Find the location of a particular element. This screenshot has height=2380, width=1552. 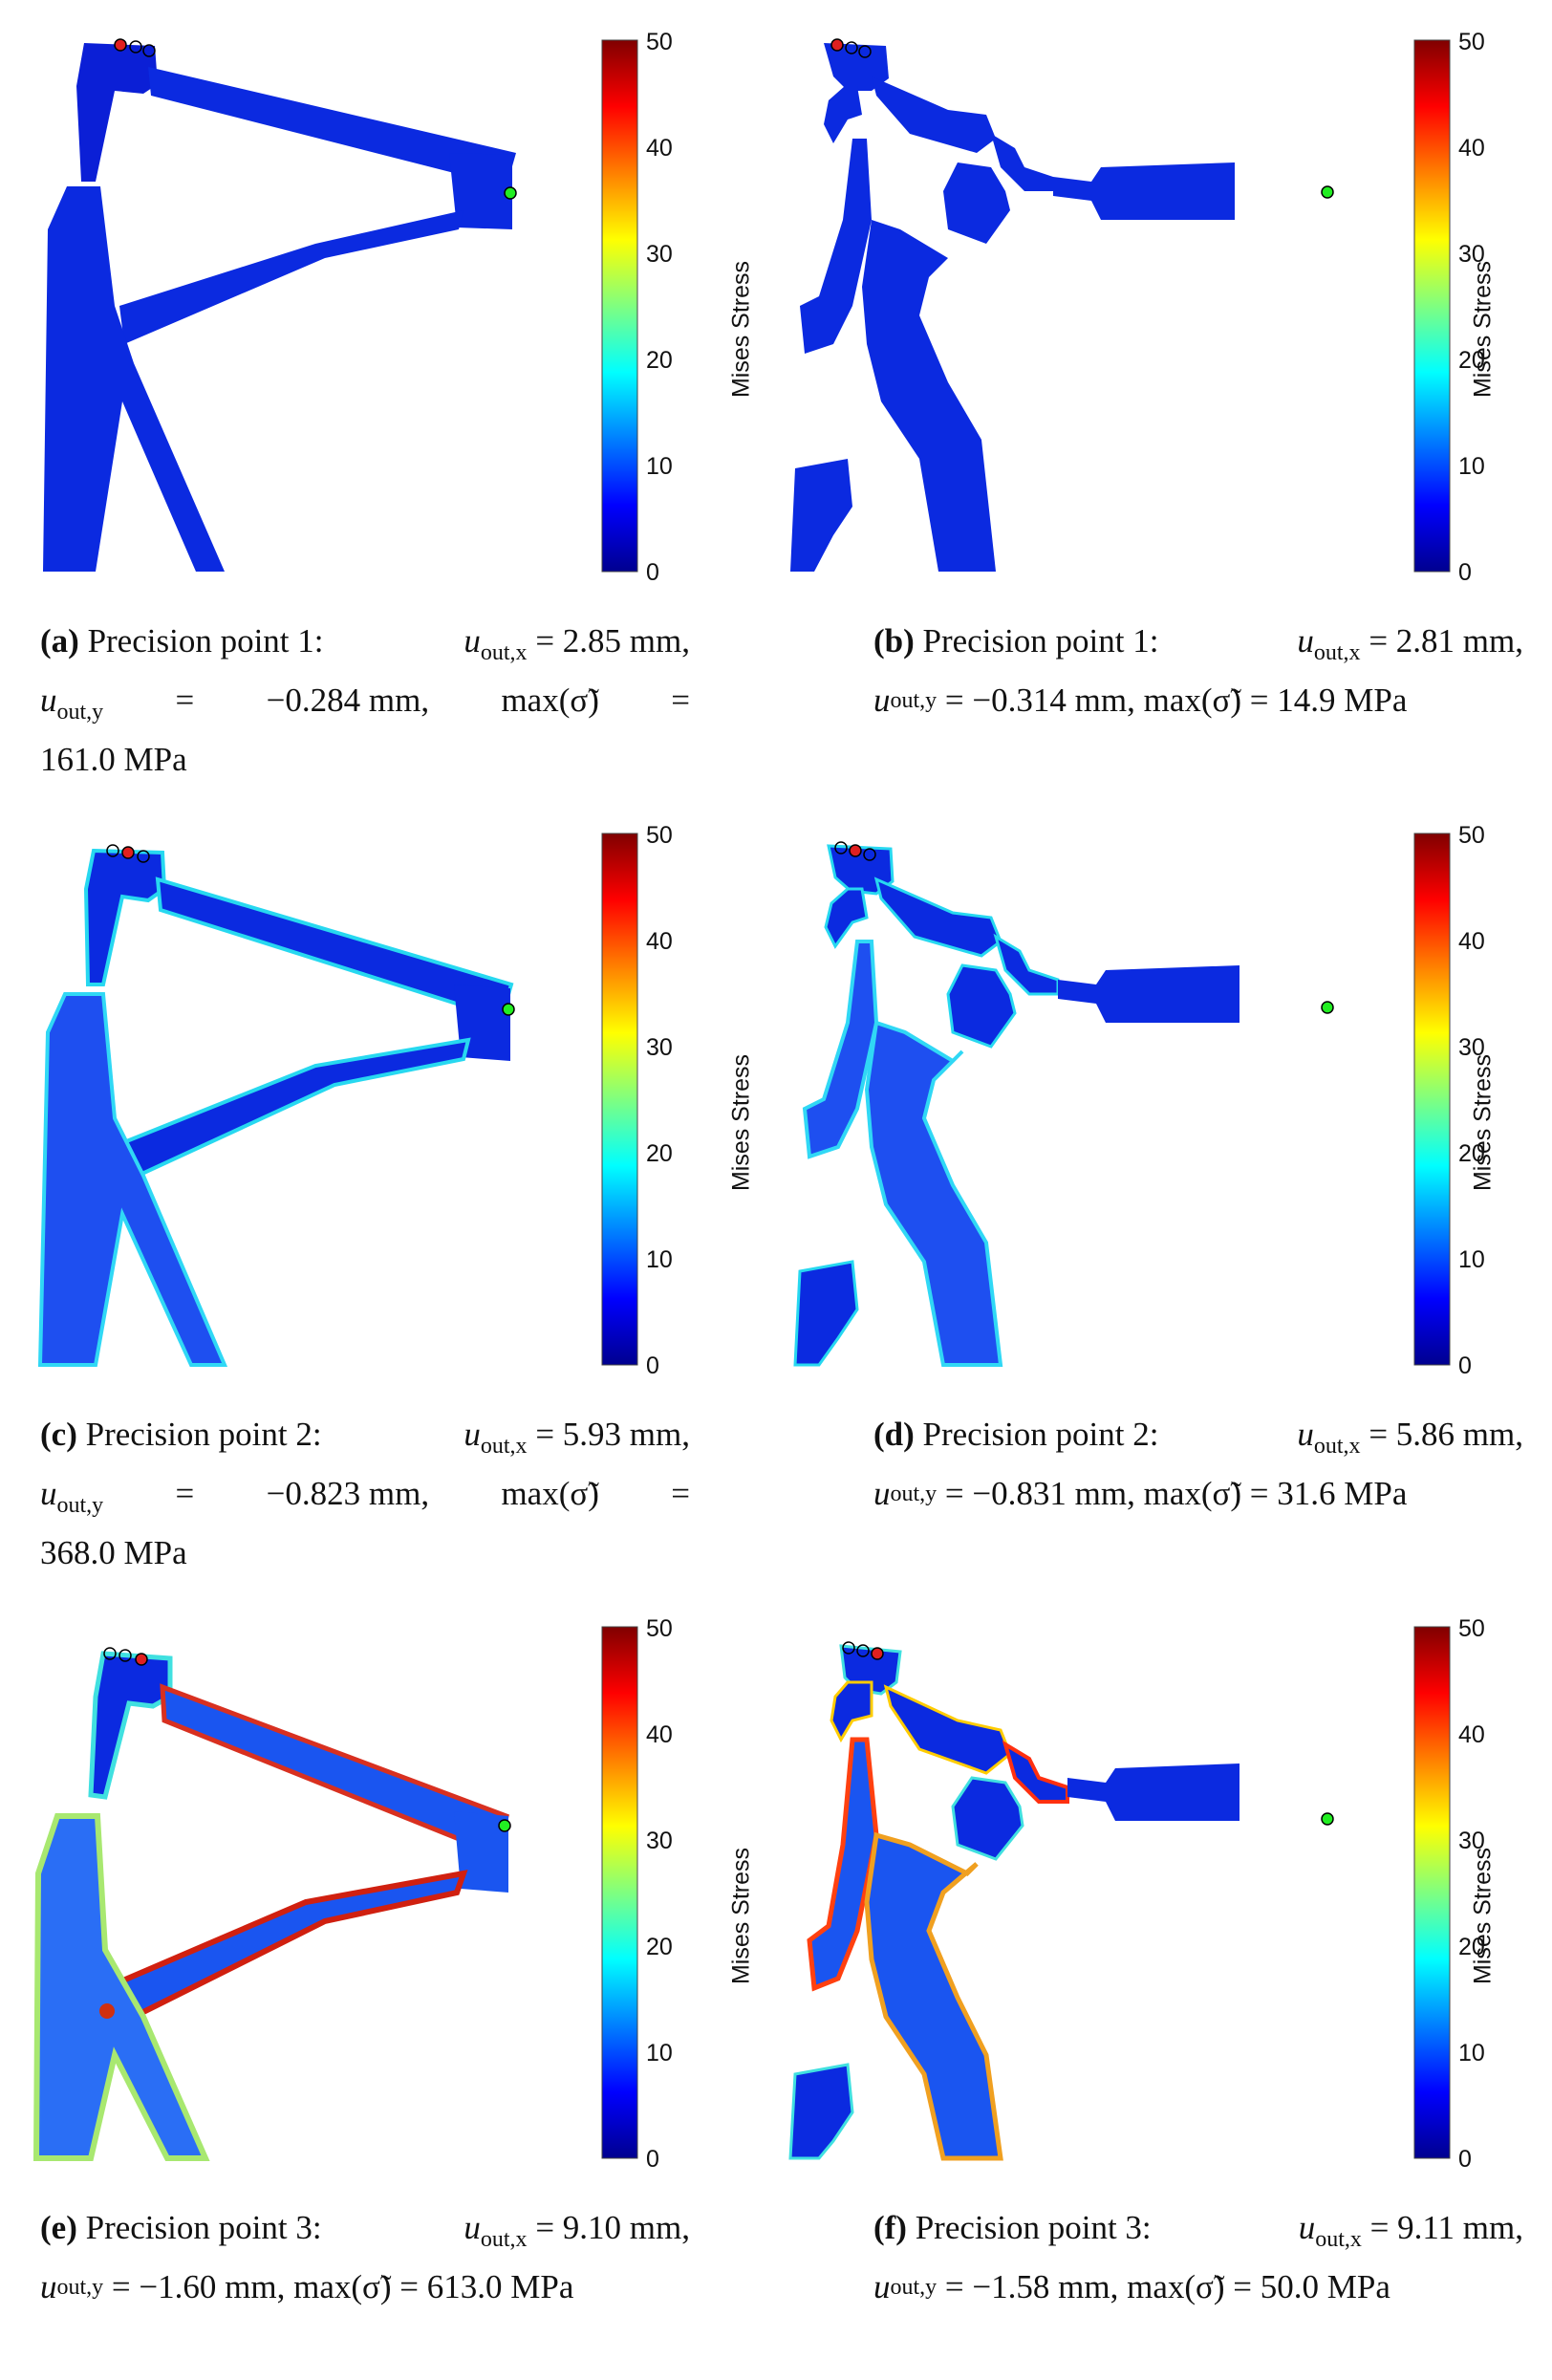

stress-plot-f is located at coordinates (1120, 1894).